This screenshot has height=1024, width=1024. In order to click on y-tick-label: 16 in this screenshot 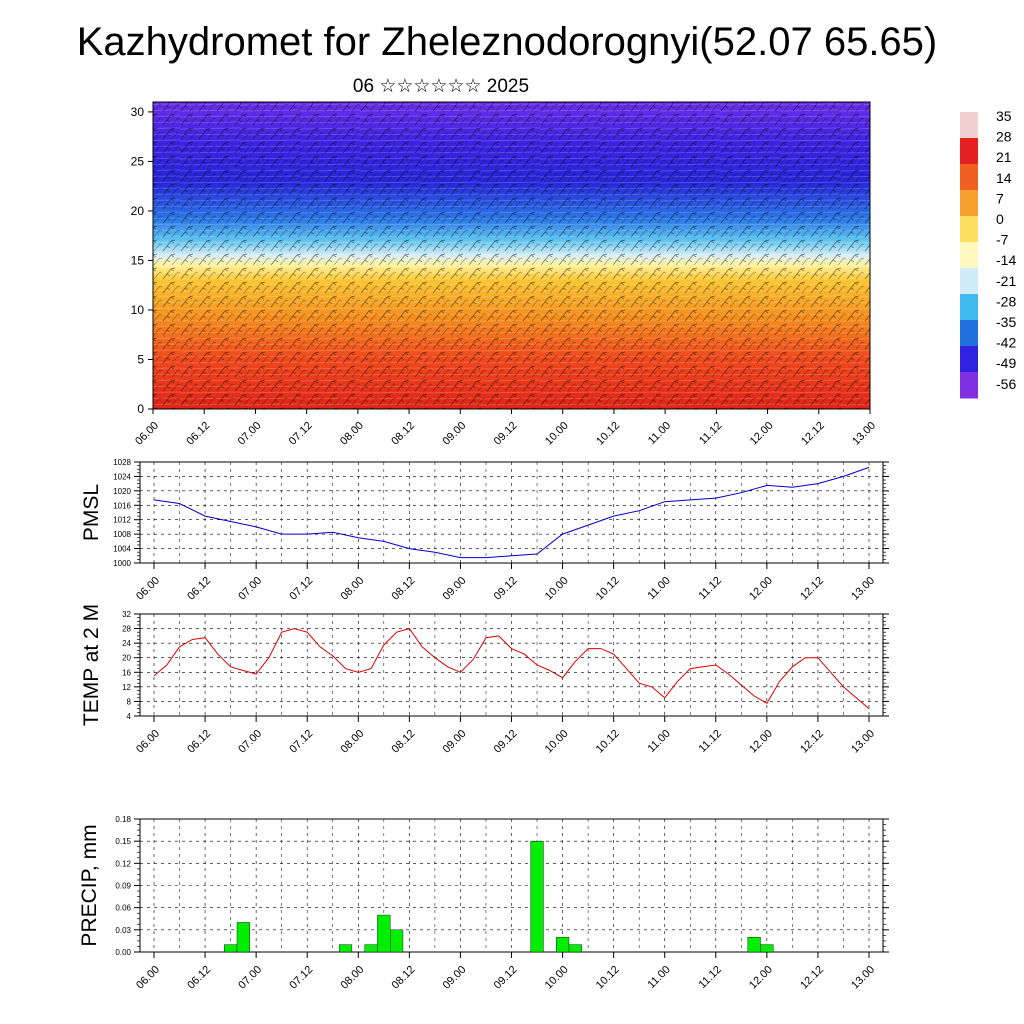, I will do `click(126, 672)`.